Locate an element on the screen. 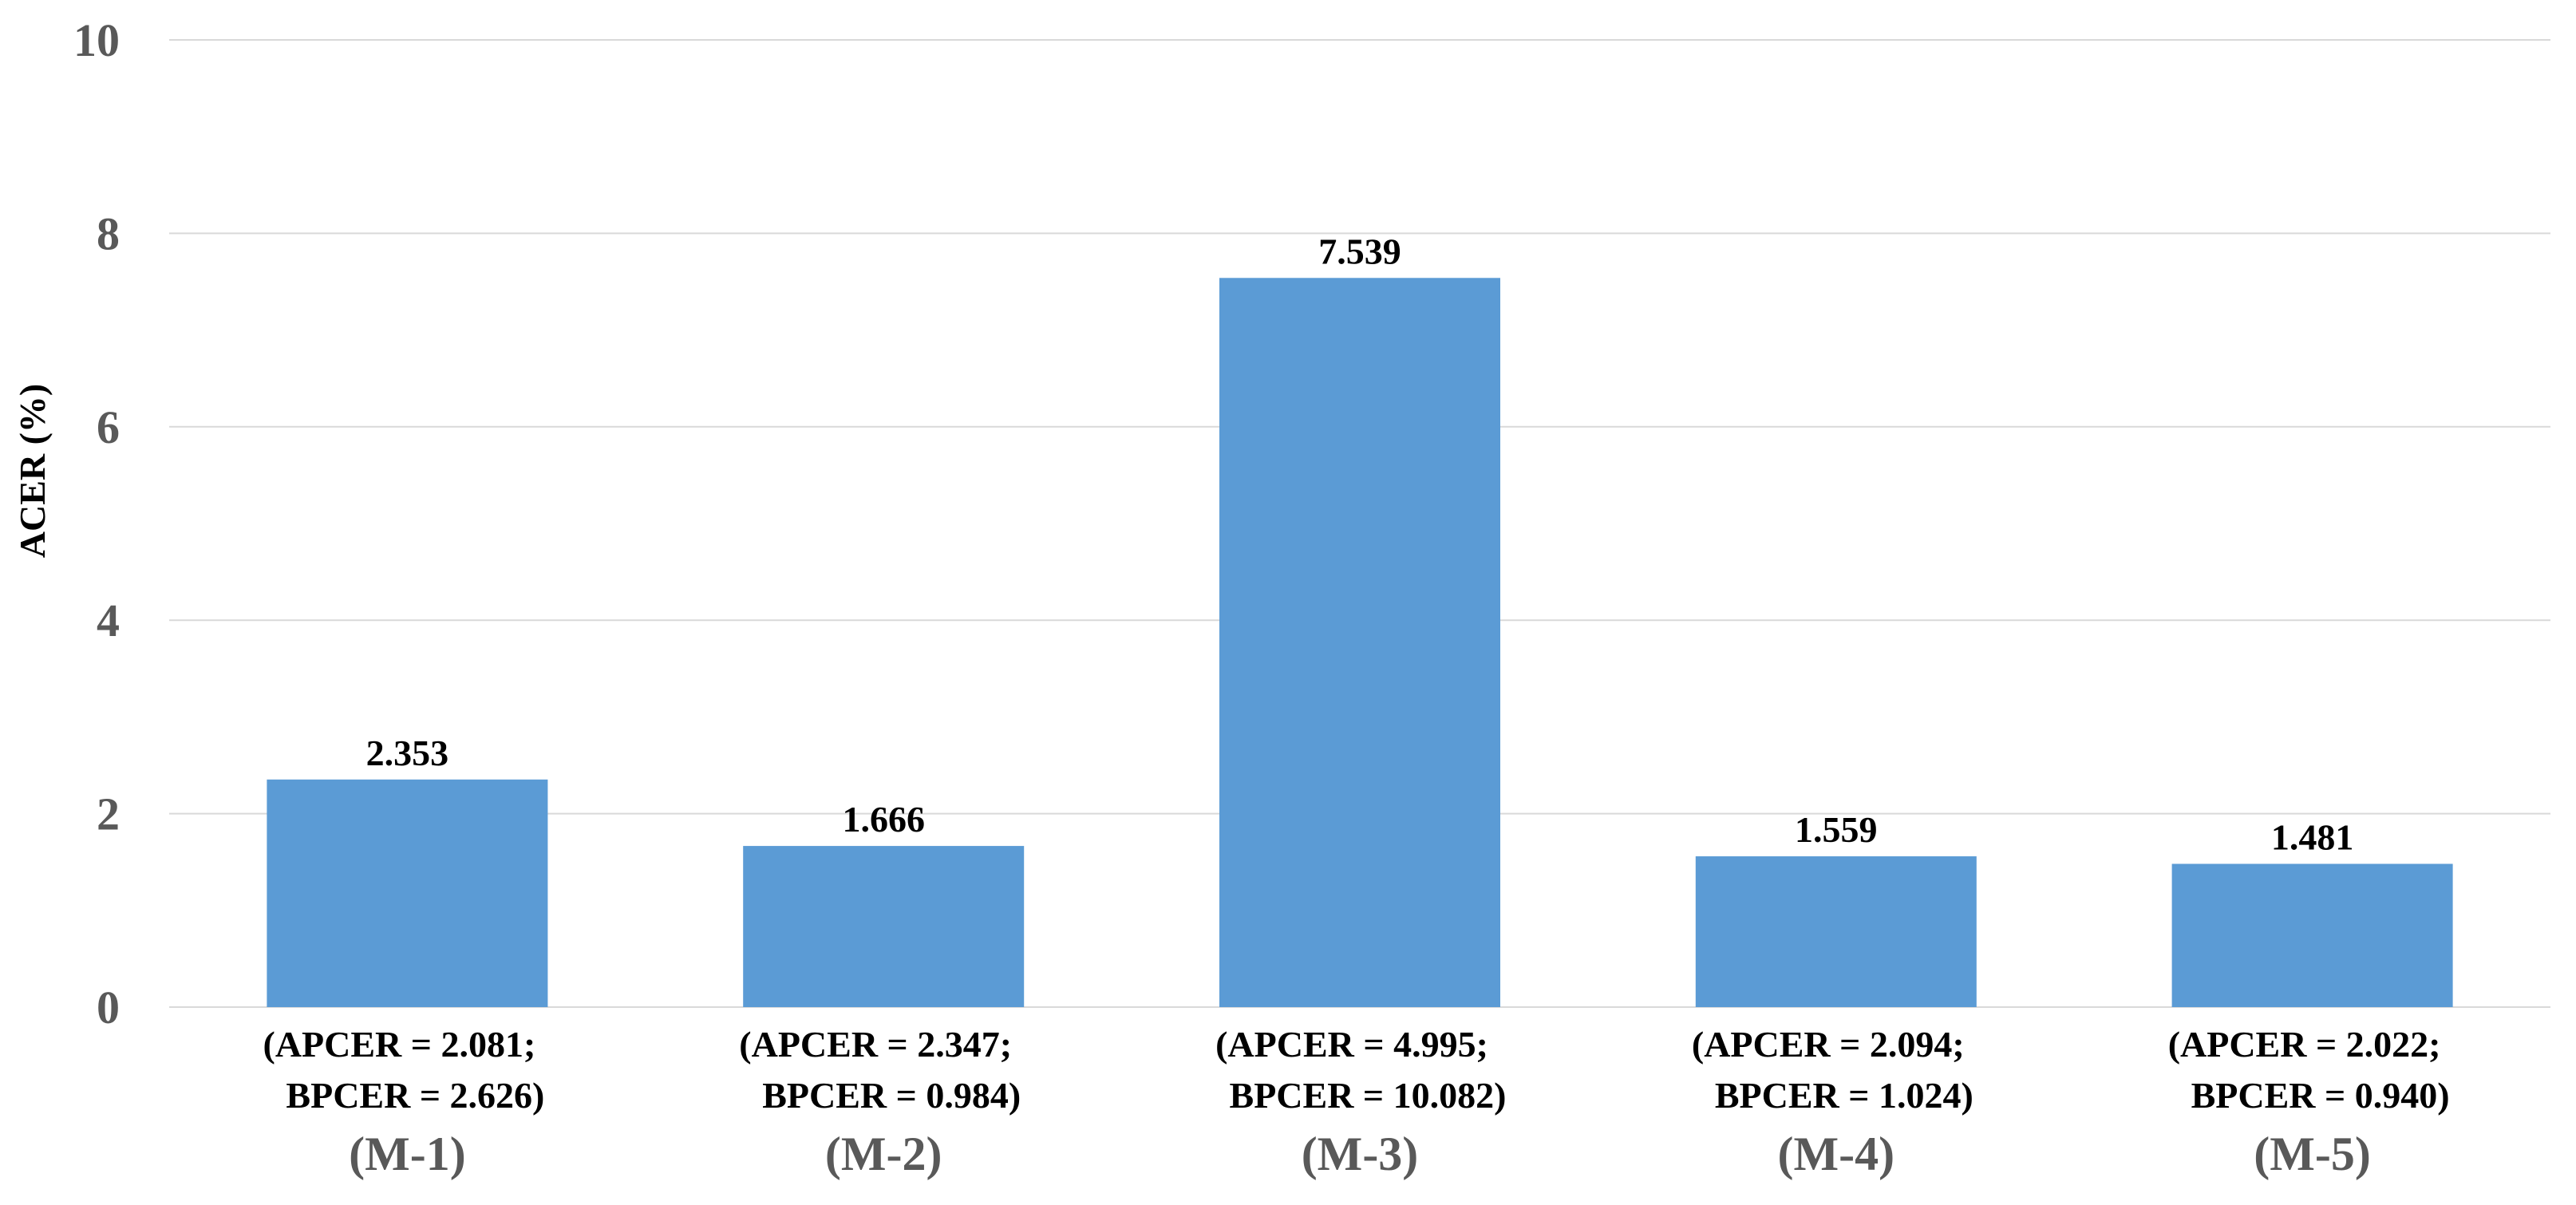  category-label: (M-3) is located at coordinates (1360, 1154).